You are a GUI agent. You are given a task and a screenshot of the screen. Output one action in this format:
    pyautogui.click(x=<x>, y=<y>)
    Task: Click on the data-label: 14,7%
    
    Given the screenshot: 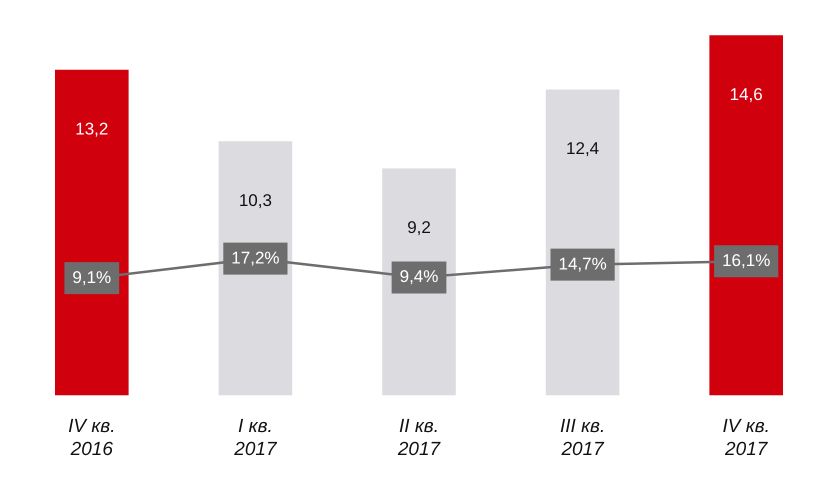 What is the action you would take?
    pyautogui.click(x=582, y=264)
    